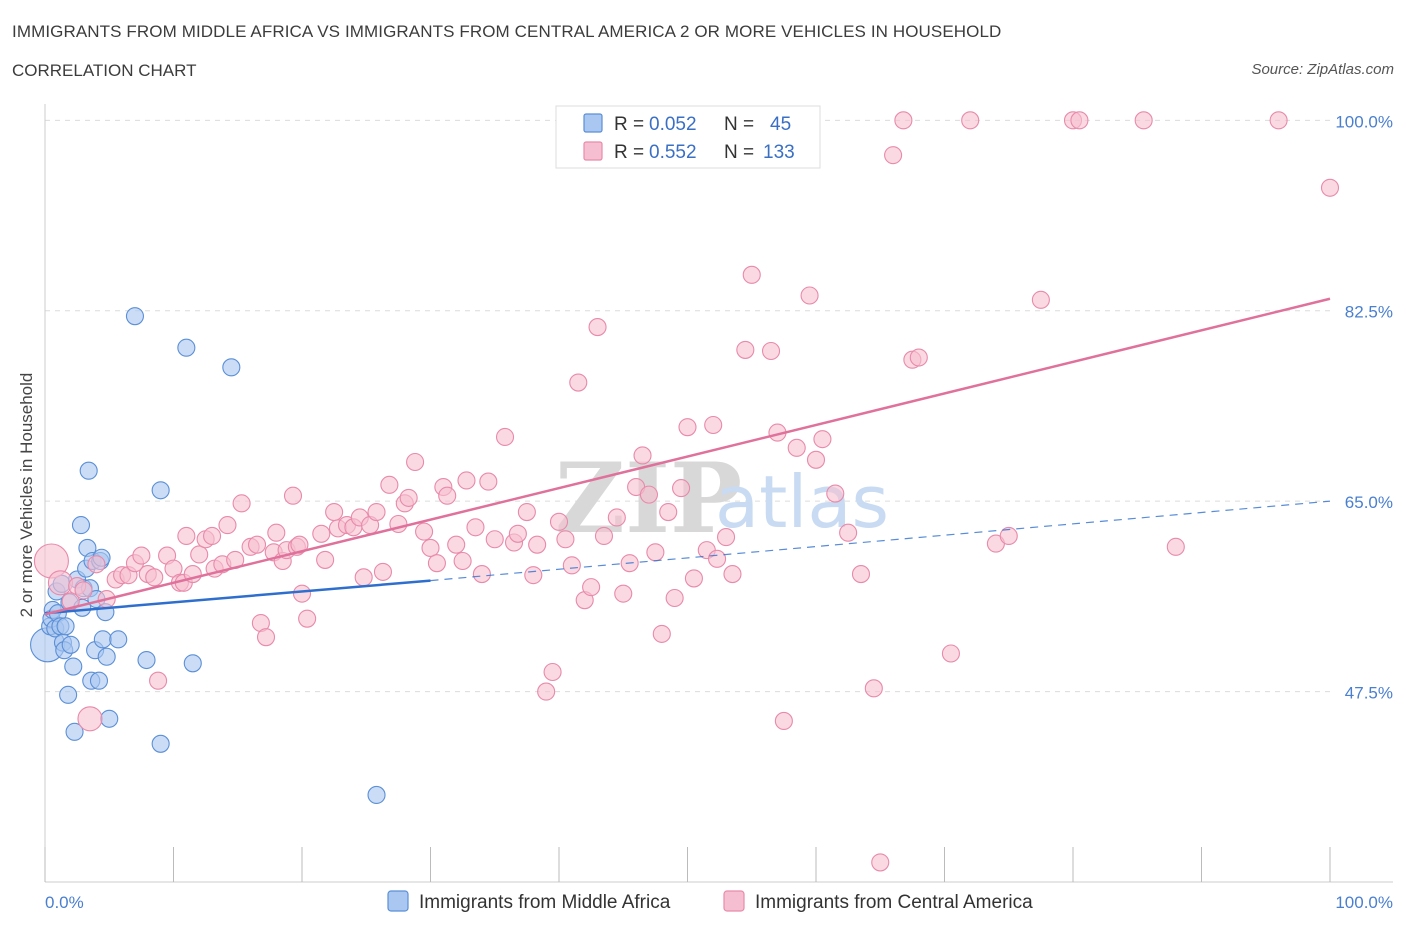  I want to click on chart-subtitle: CORRELATION CHART, so click(104, 70).